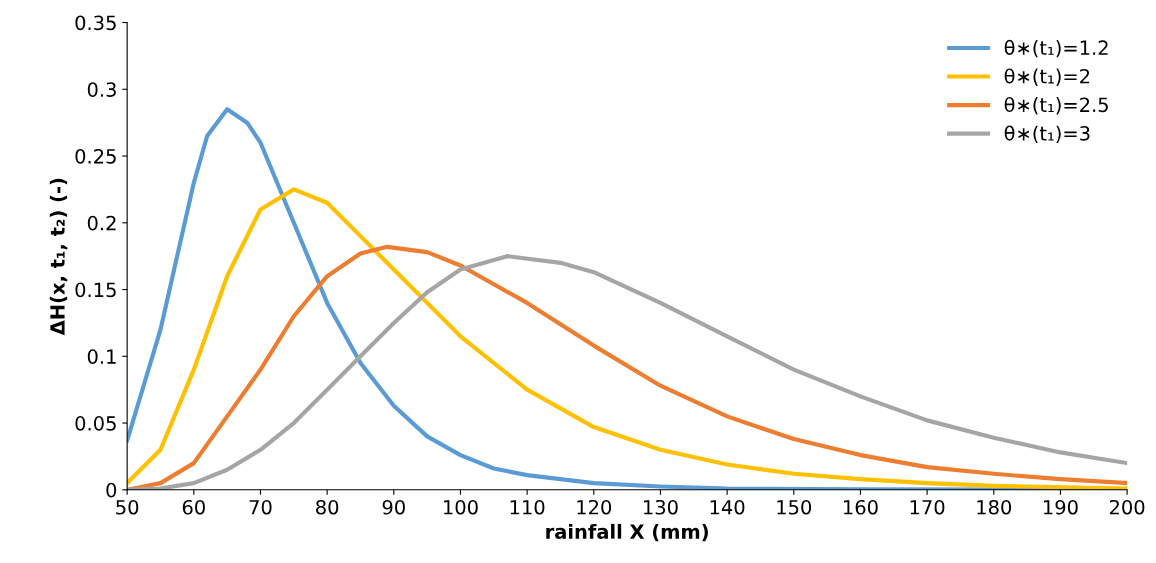  Describe the element at coordinates (327, 507) in the screenshot. I see `x-tick-label: 80` at that location.